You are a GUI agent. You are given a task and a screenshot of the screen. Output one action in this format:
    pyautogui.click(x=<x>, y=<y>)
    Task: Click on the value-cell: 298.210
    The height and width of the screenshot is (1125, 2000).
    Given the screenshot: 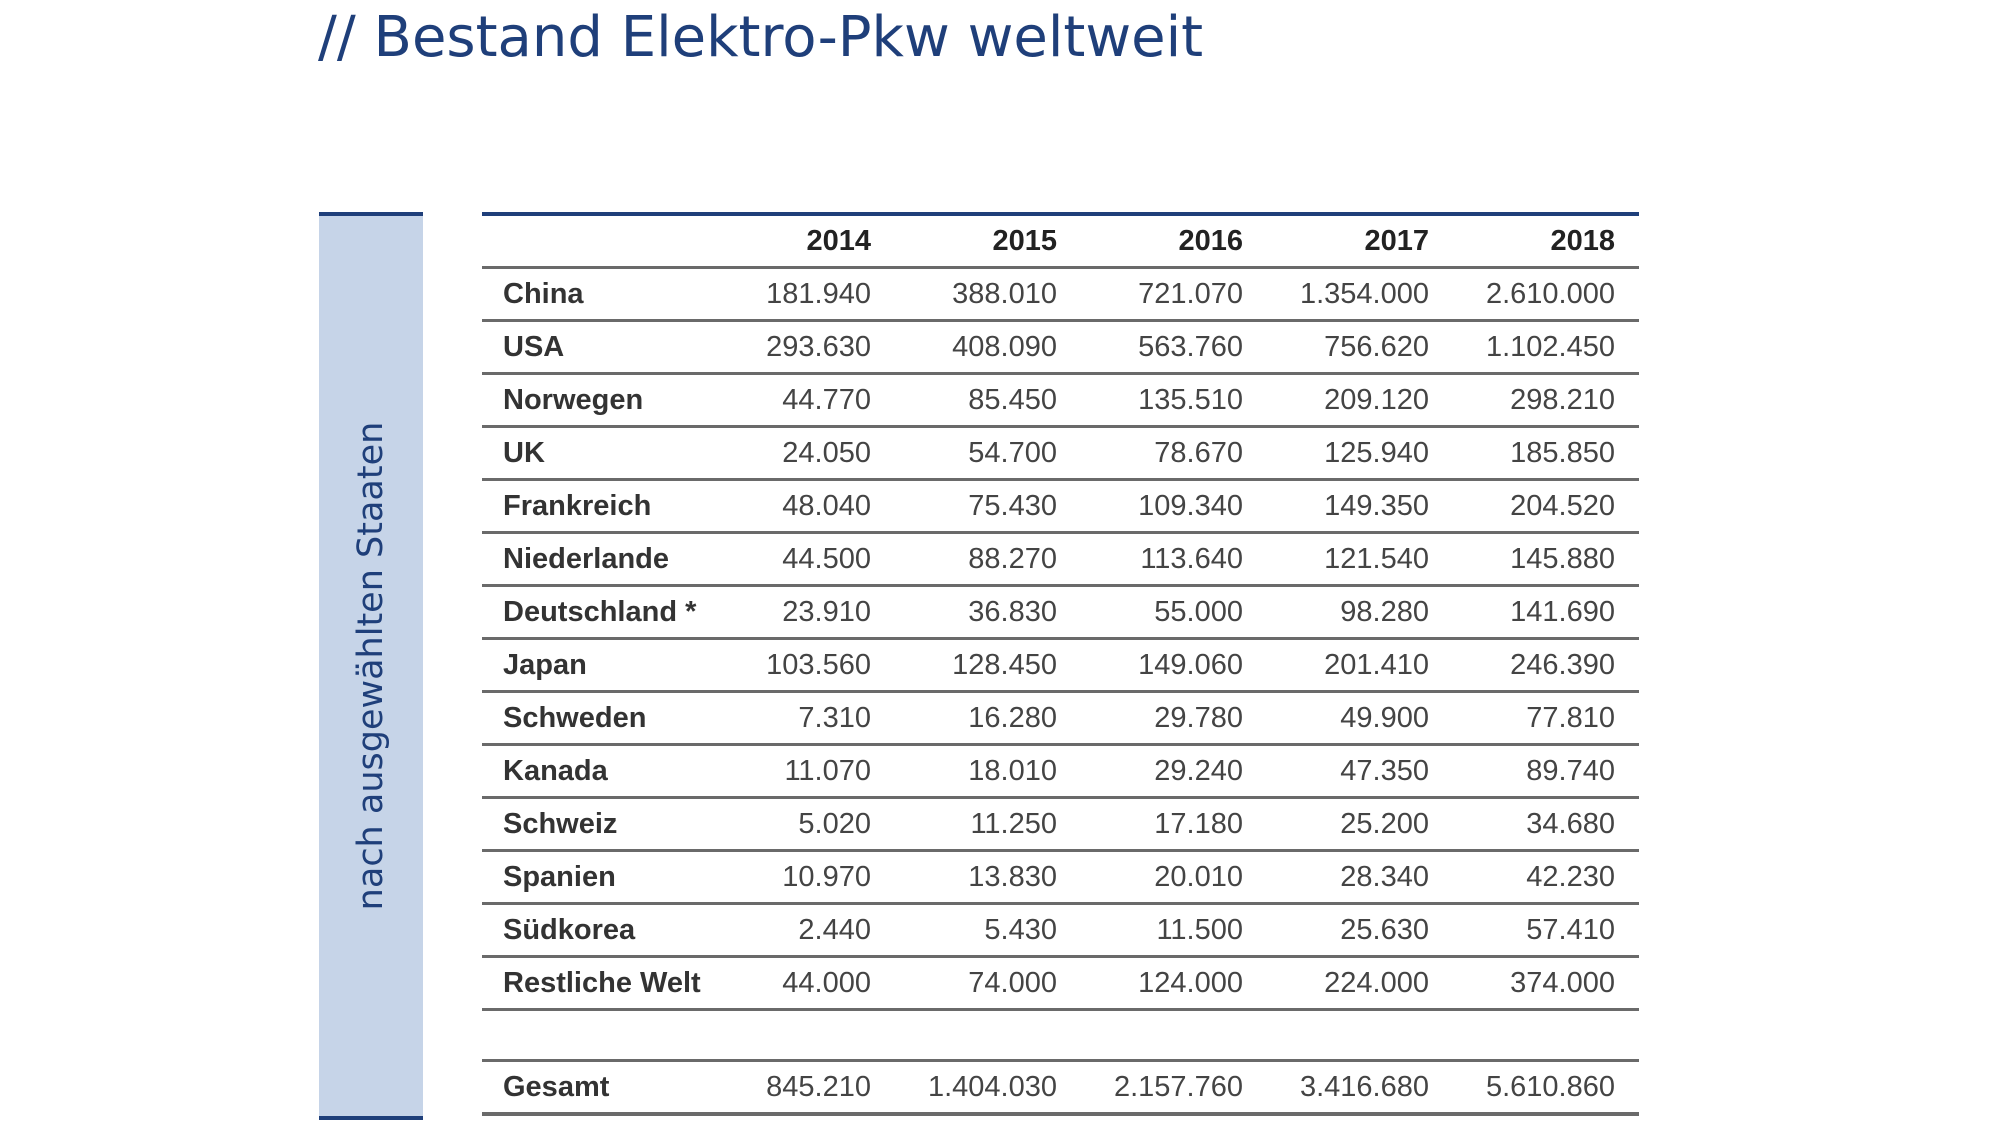 What is the action you would take?
    pyautogui.click(x=1562, y=399)
    